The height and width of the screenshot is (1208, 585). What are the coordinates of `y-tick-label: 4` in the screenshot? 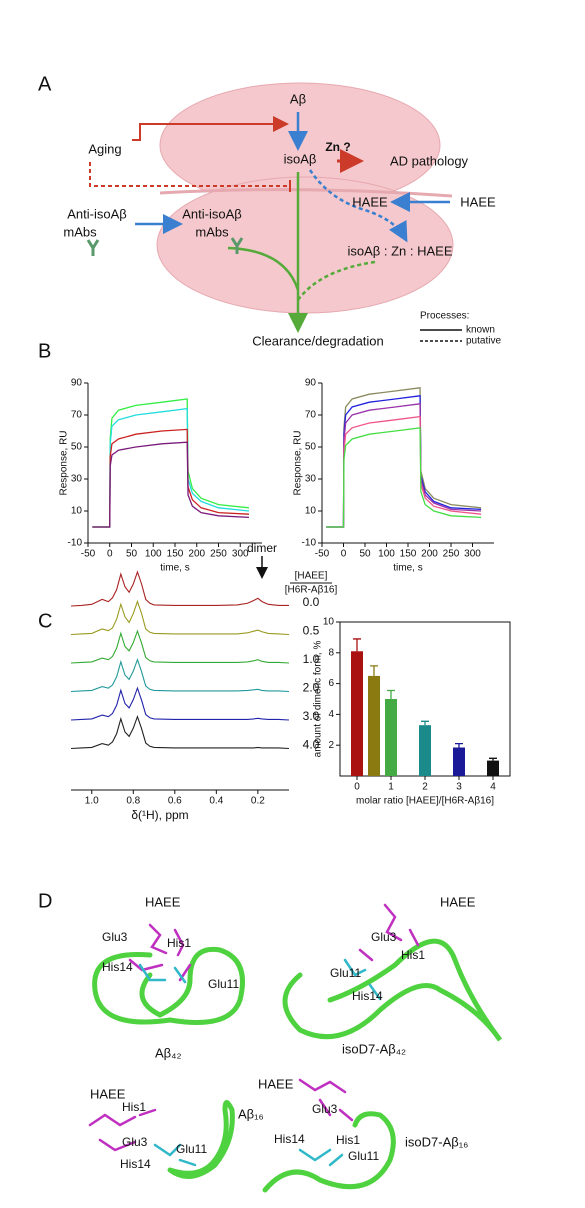 It's located at (331, 714).